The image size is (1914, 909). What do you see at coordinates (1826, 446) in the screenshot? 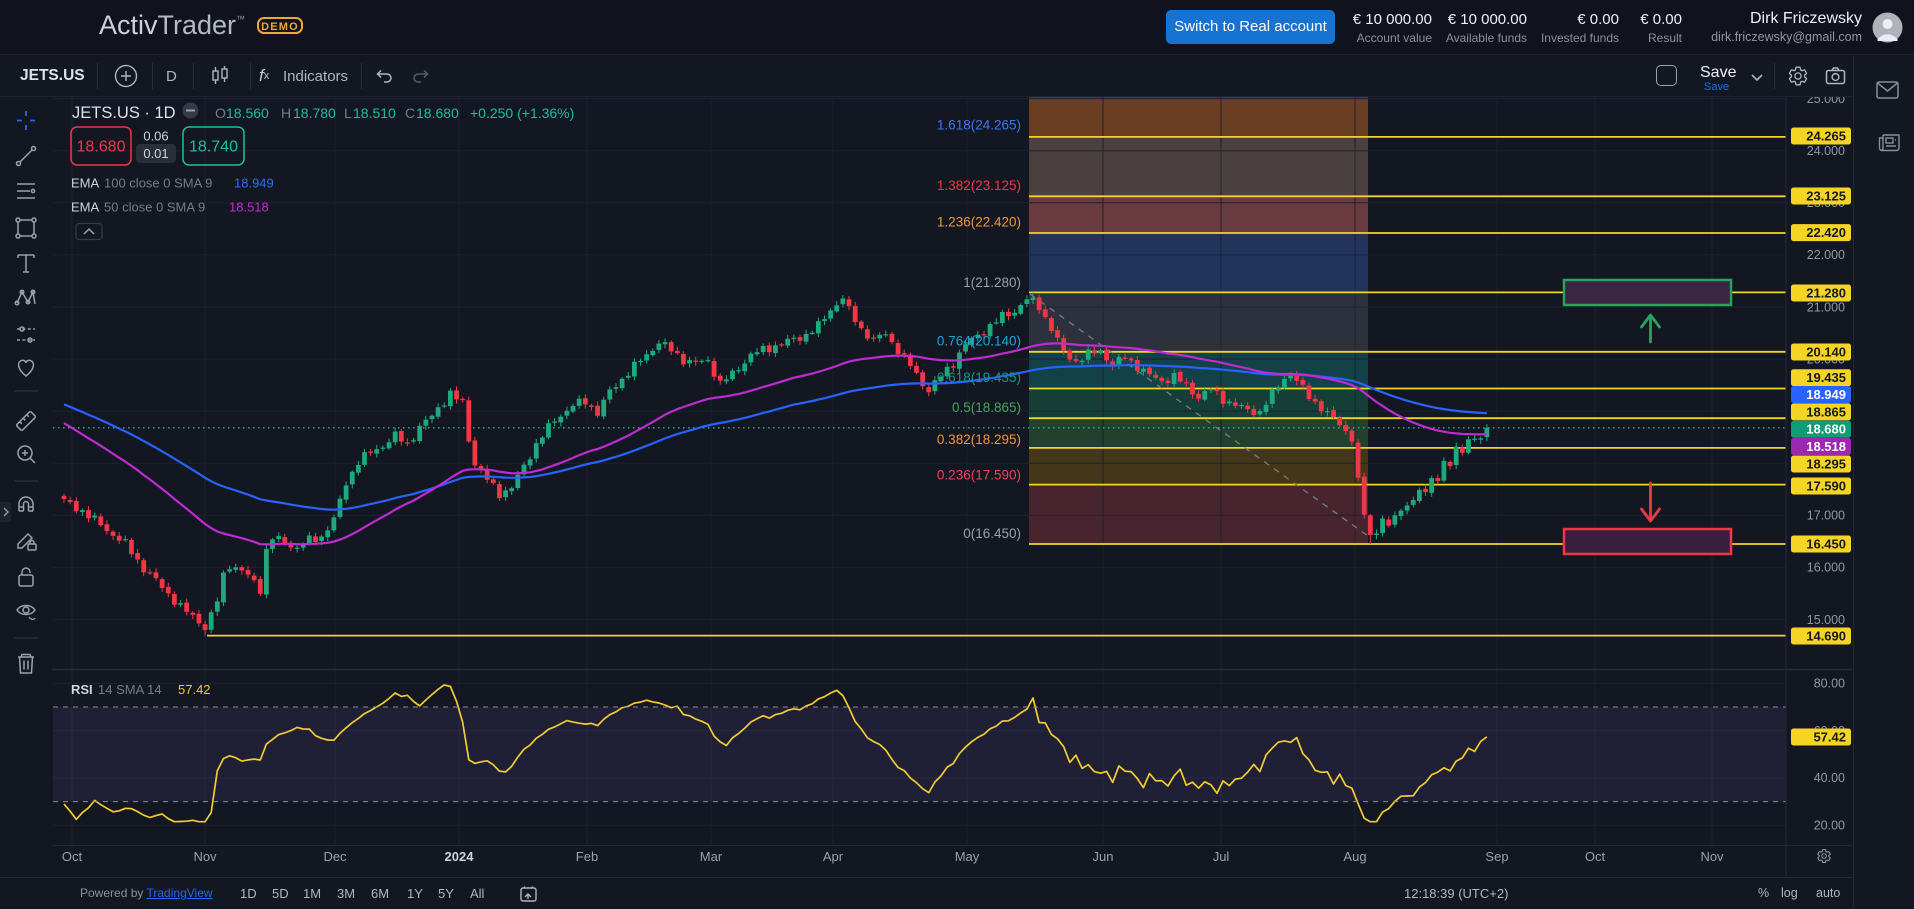
I see `svg-text: 18.518` at bounding box center [1826, 446].